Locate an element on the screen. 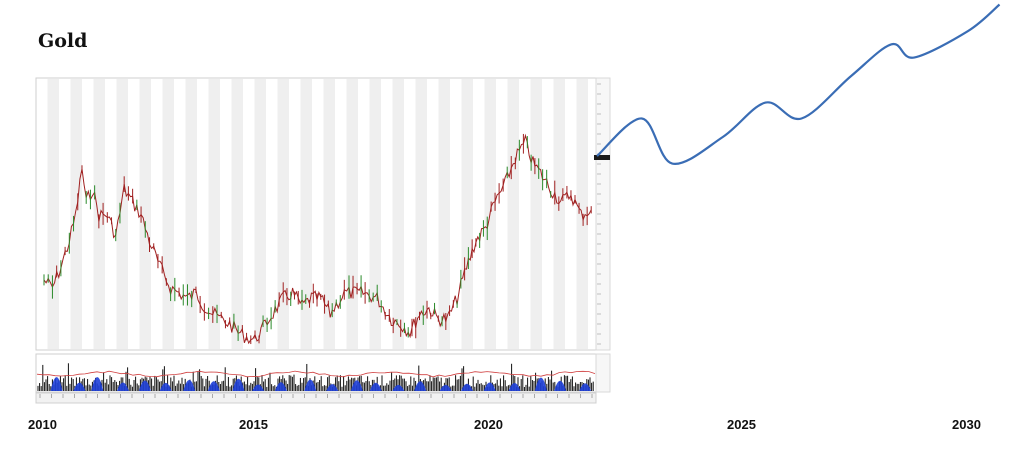 The height and width of the screenshot is (451, 1024). date-strip-ticks is located at coordinates (316, 396).